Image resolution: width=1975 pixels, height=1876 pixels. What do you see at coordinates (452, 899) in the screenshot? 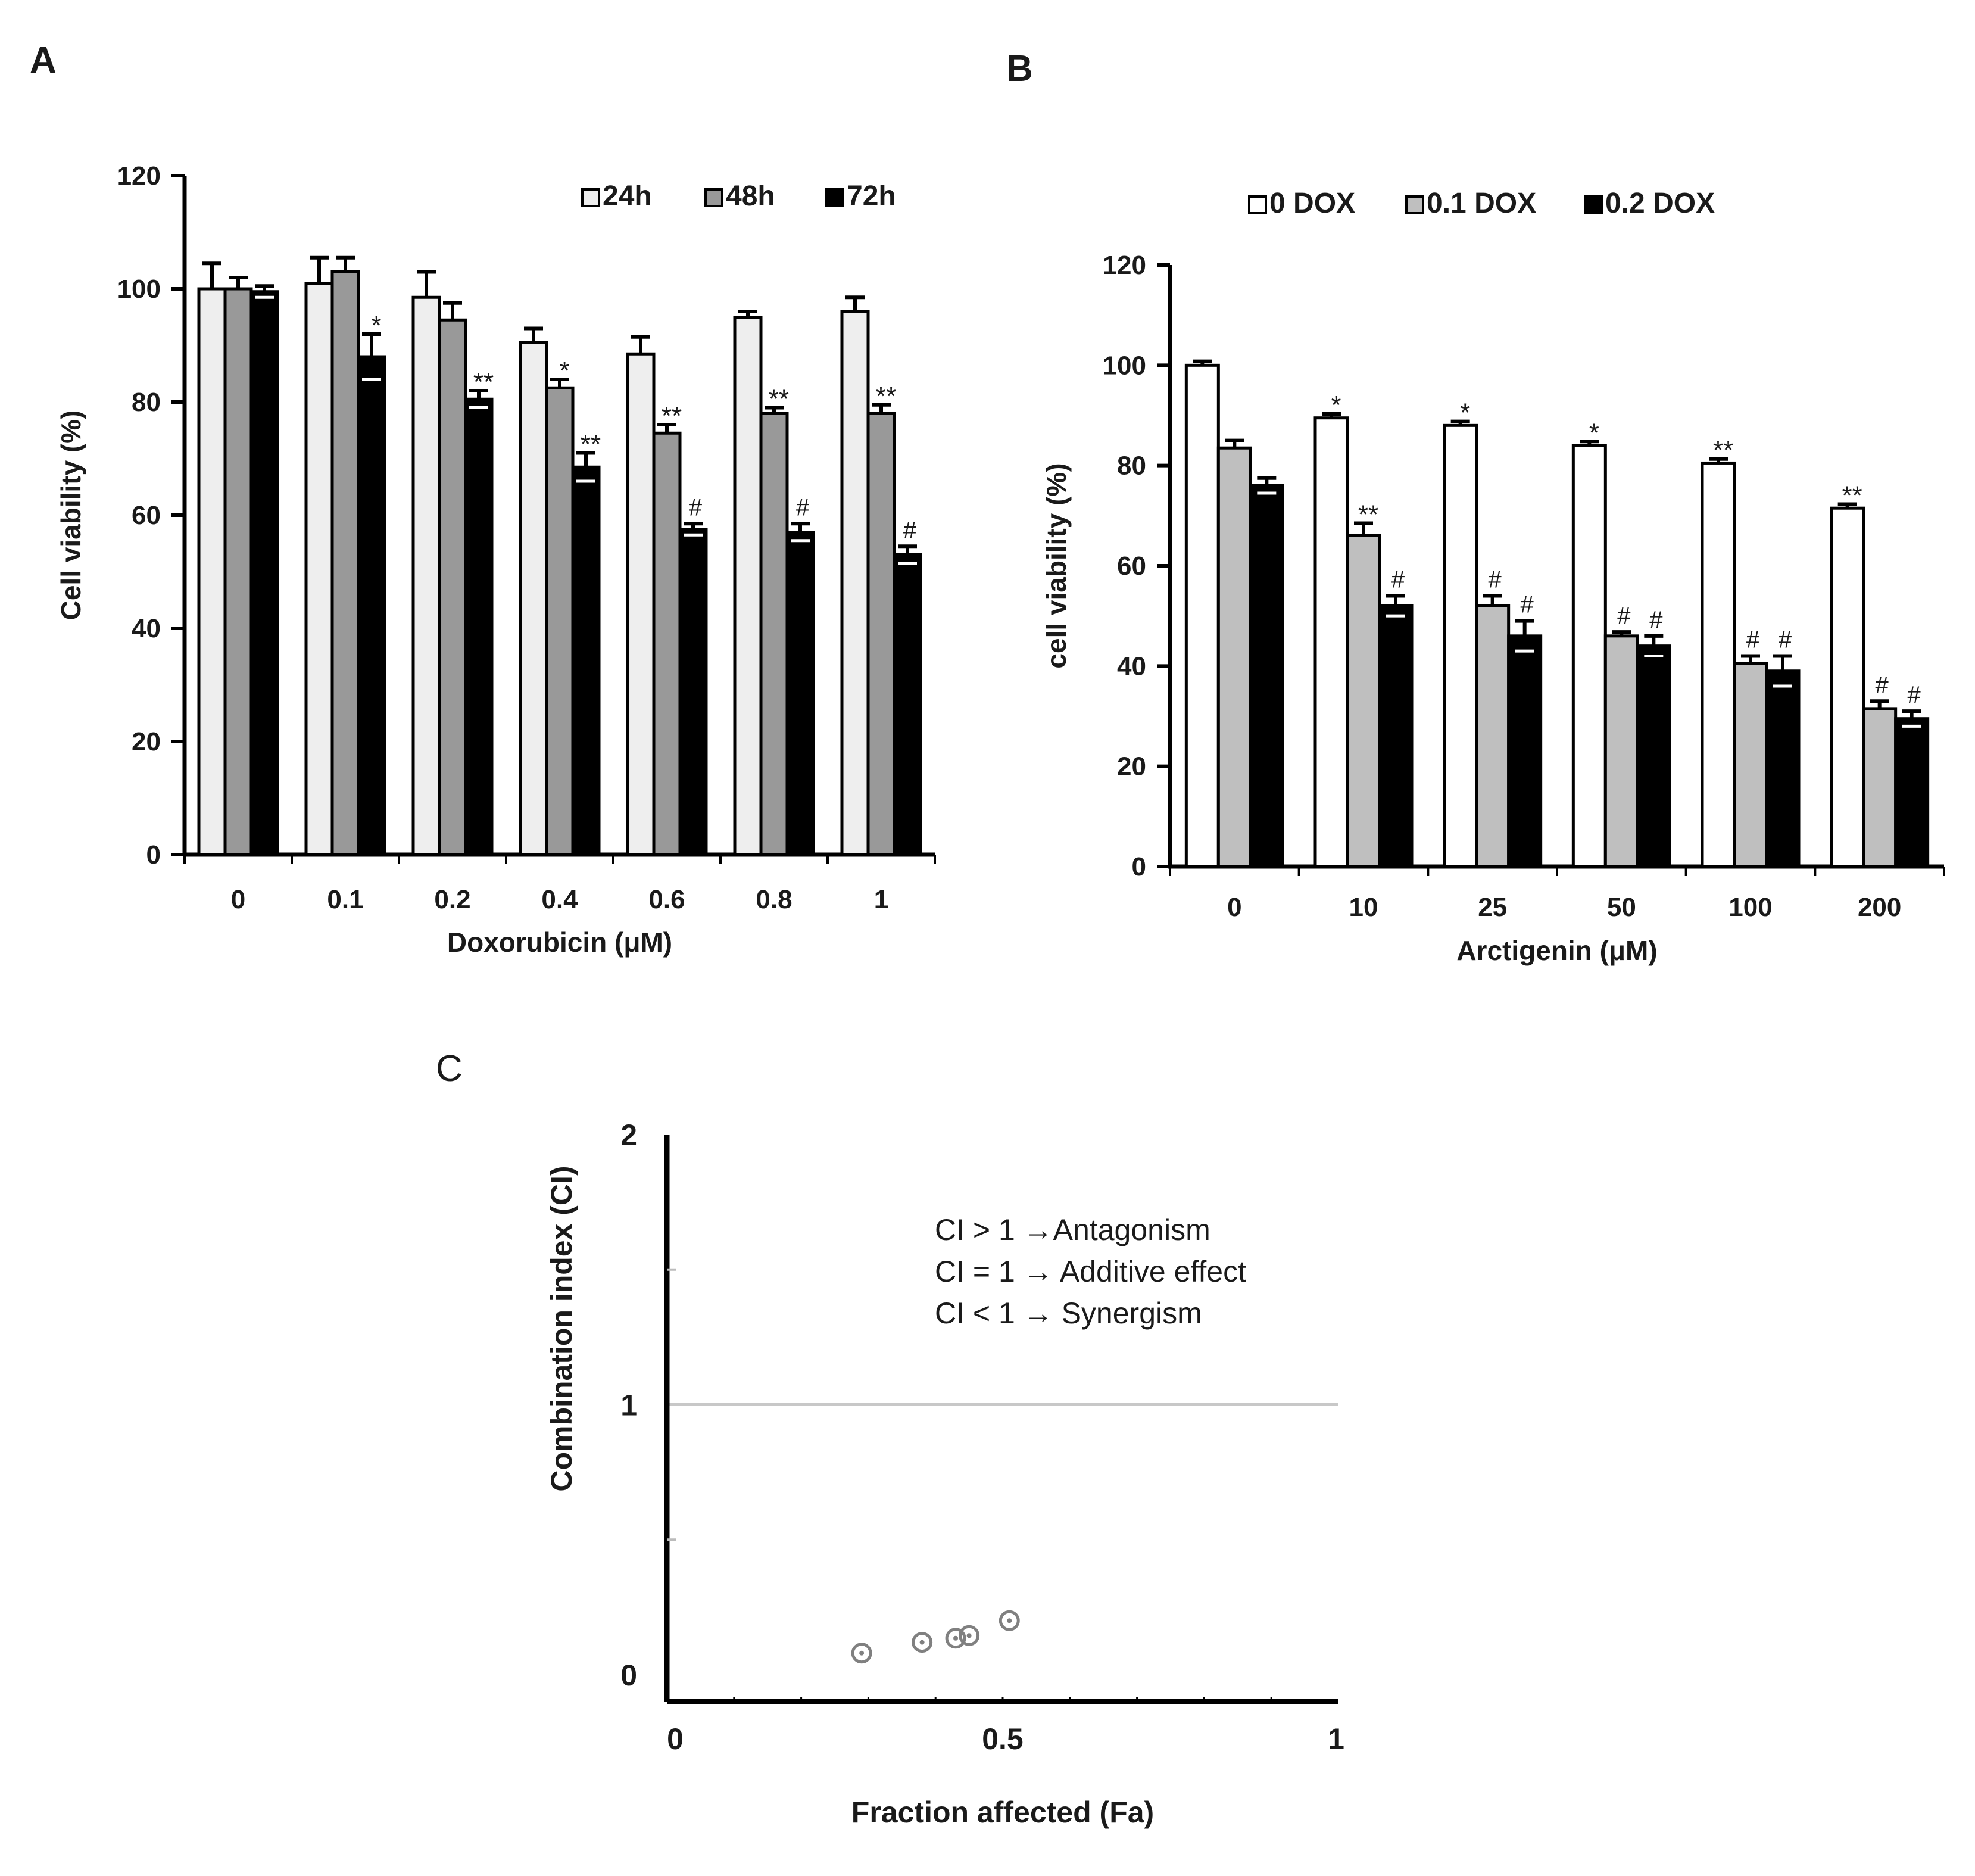
I see `chart-a-category-label: 0.2` at bounding box center [452, 899].